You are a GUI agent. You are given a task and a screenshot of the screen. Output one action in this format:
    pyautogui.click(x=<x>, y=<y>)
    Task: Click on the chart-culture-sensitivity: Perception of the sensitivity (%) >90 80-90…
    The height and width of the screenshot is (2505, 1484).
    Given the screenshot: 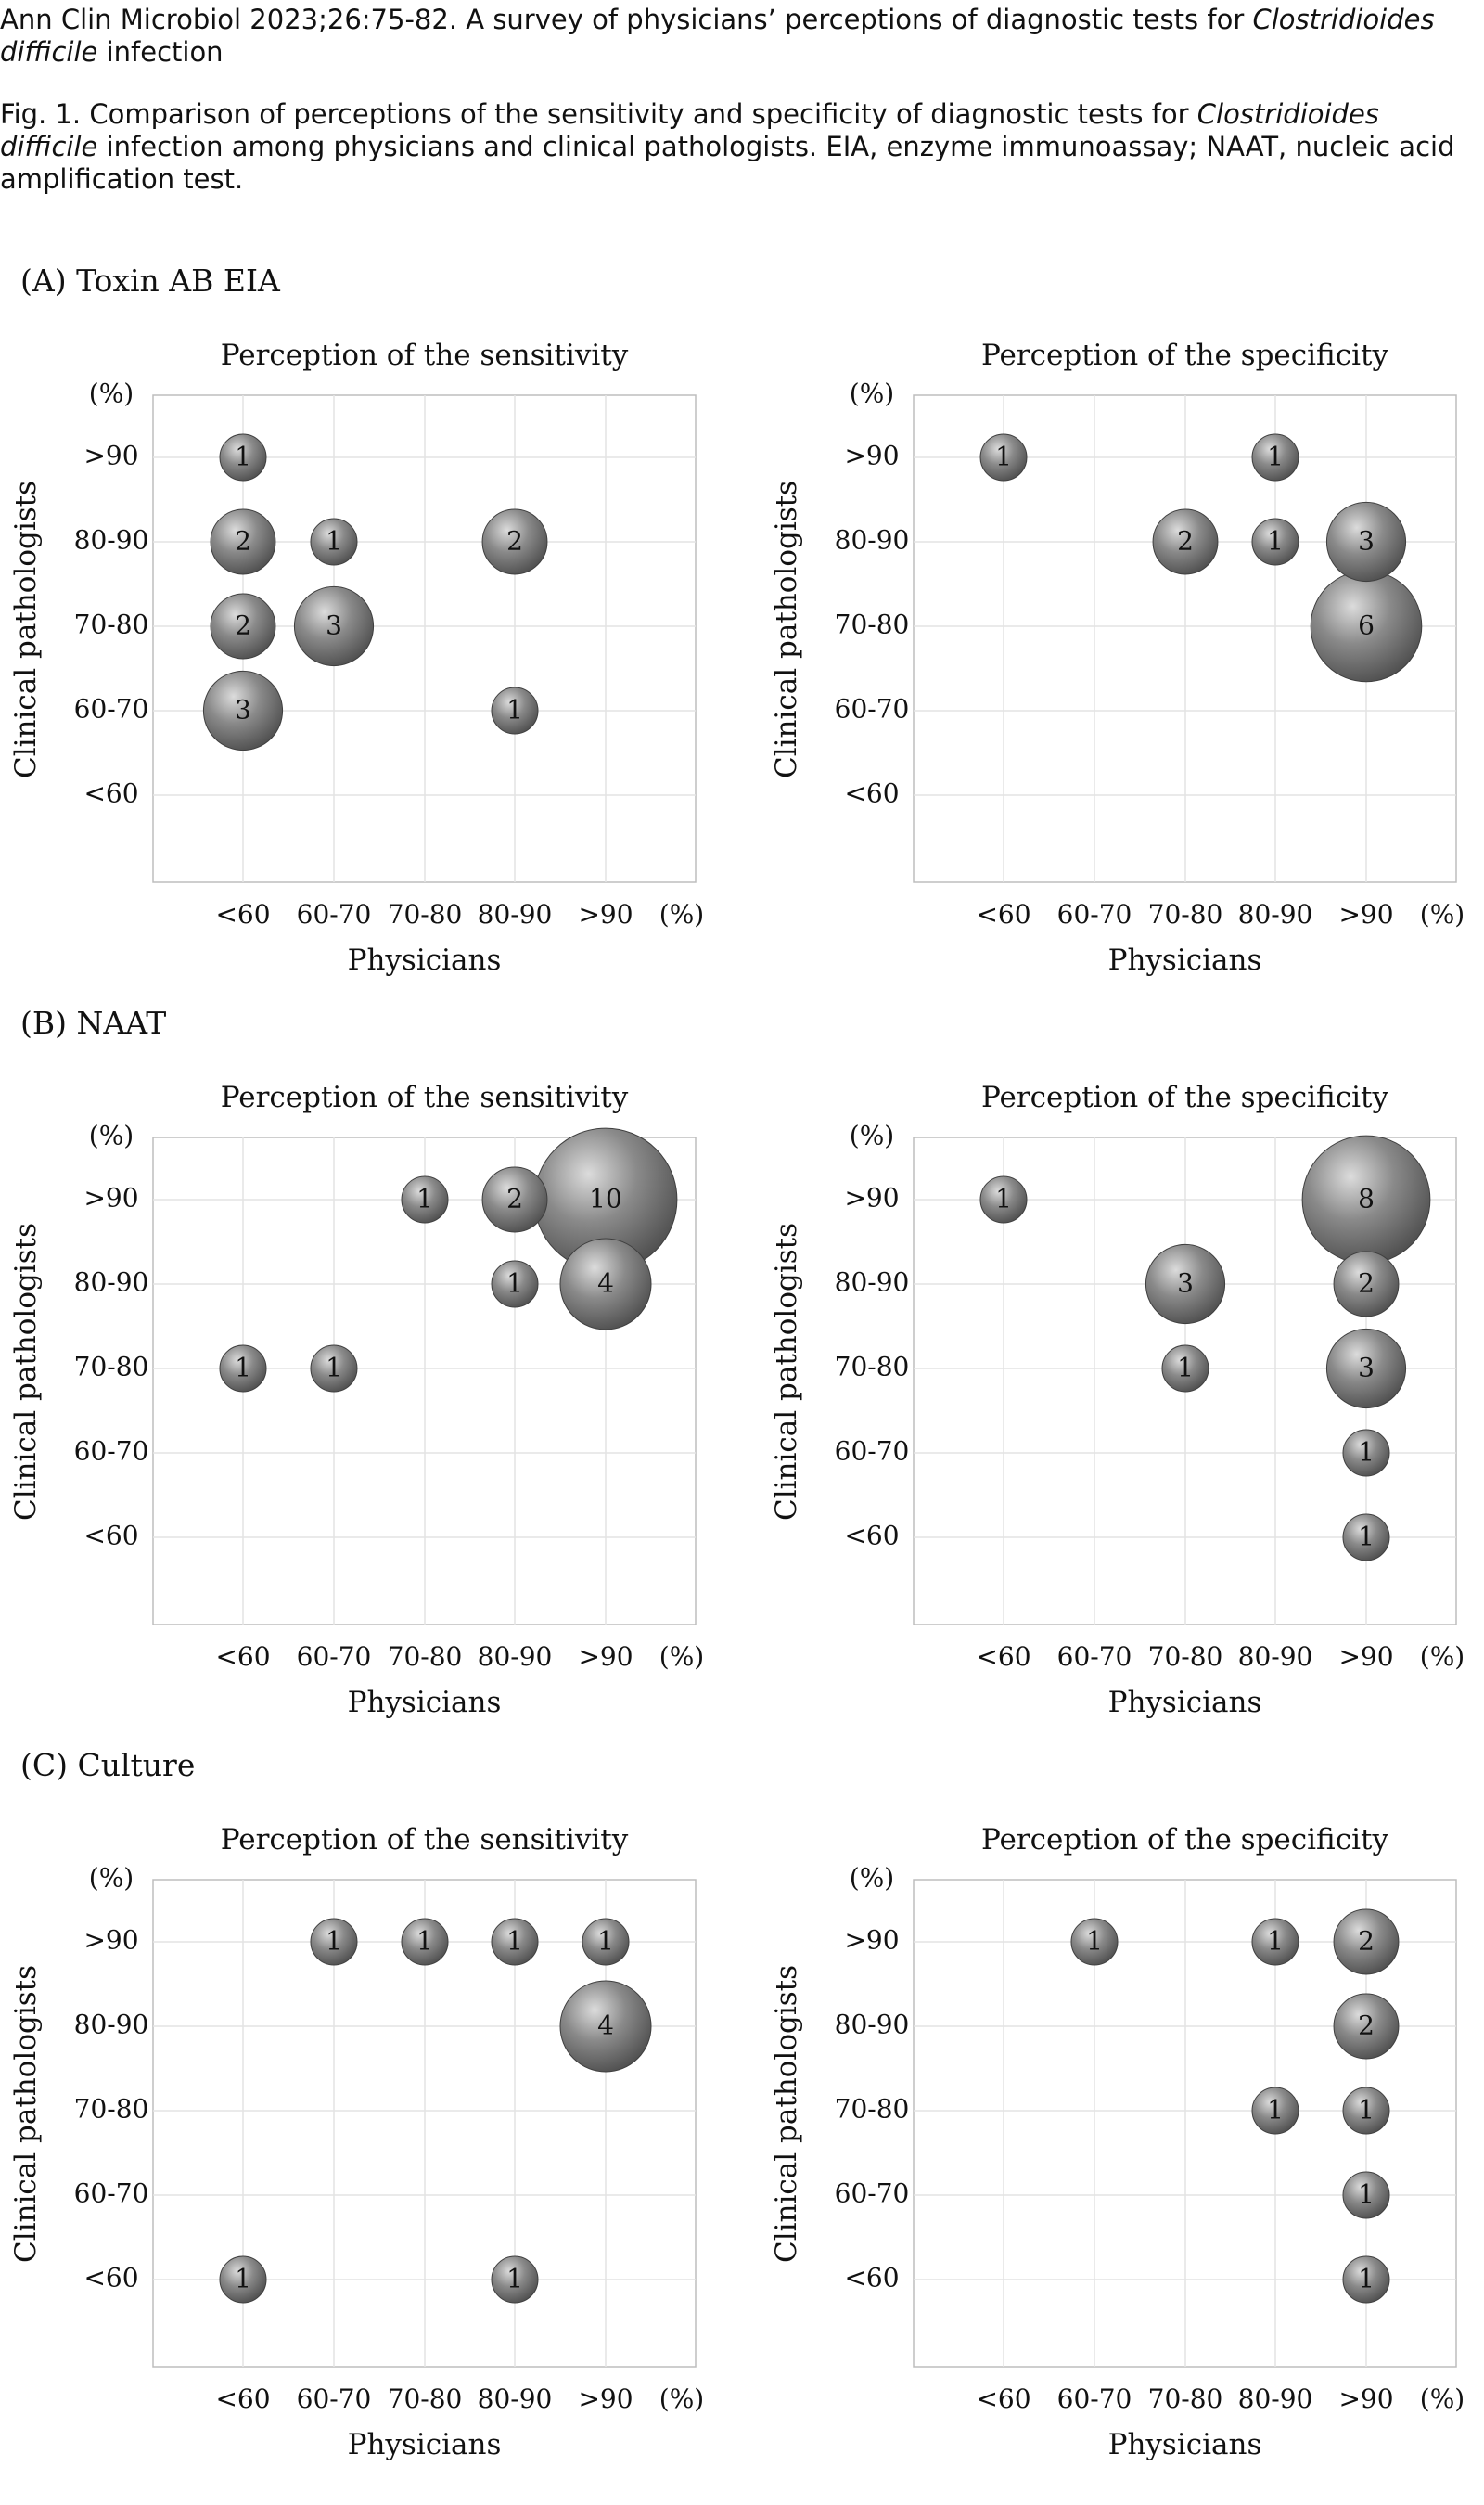 What is the action you would take?
    pyautogui.click(x=356, y=2142)
    